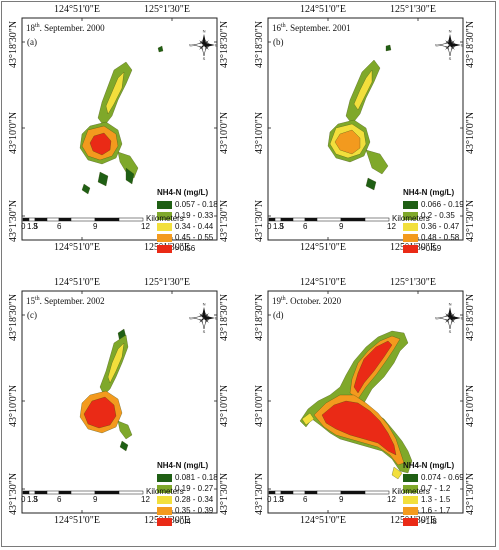 The image size is (499, 550). I want to click on date-rest: . September. 2000, so click(72, 28).